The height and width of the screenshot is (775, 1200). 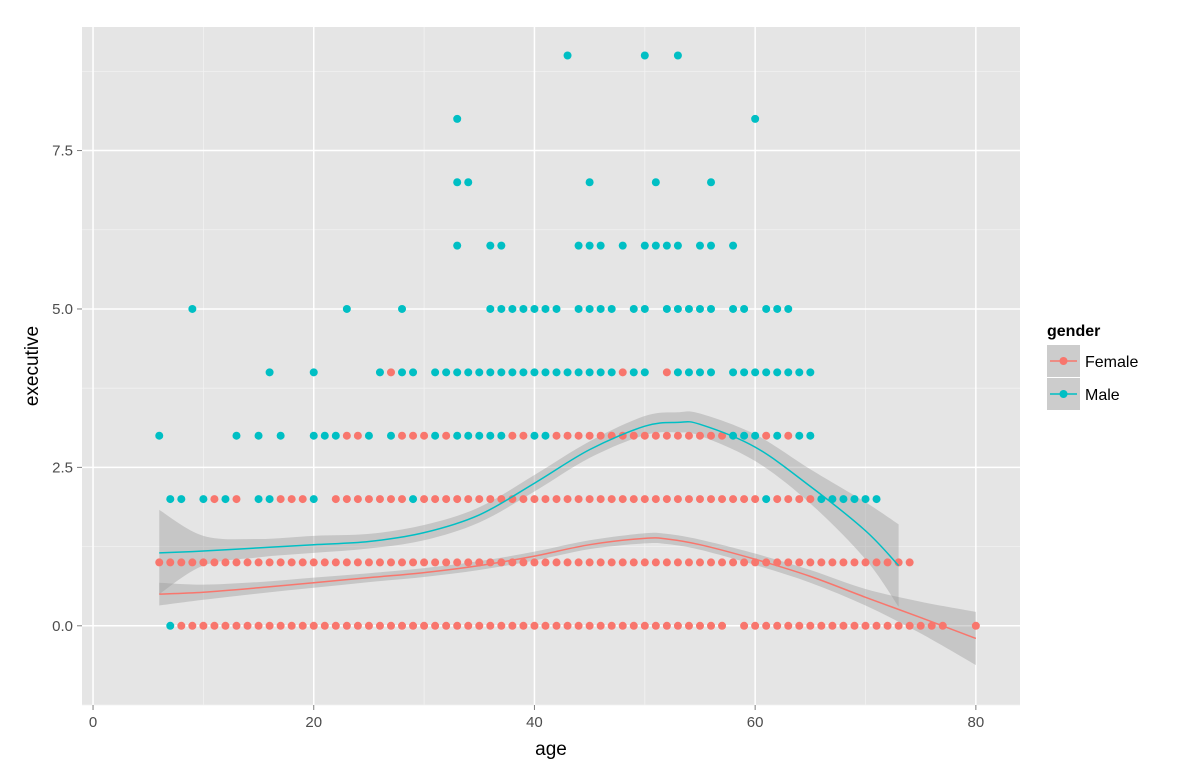 What do you see at coordinates (568, 588) in the screenshot?
I see `smooth-line-female` at bounding box center [568, 588].